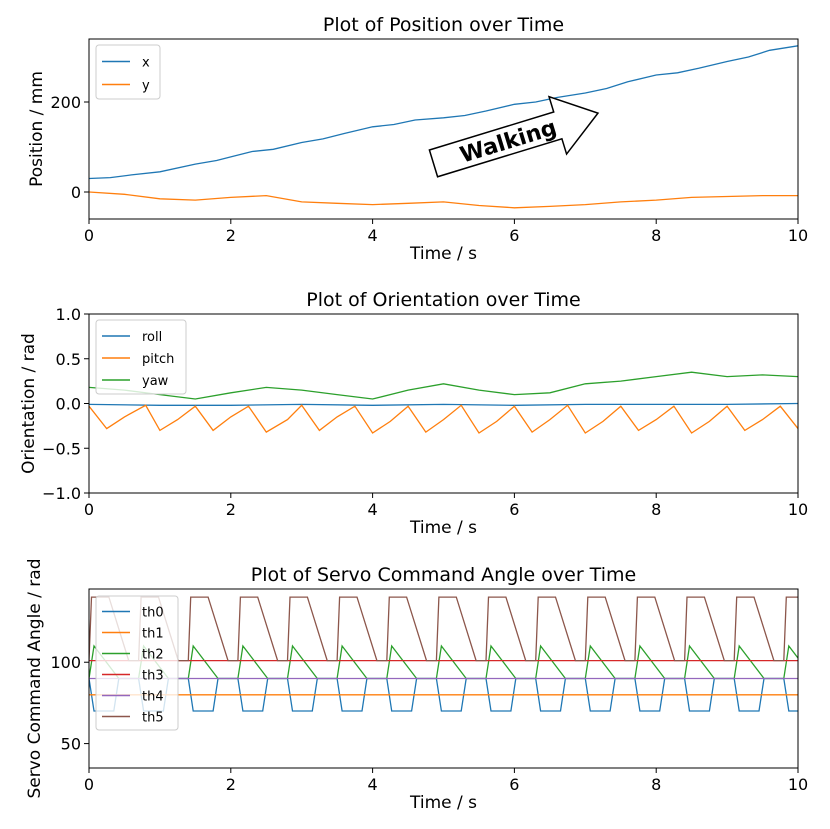 This screenshot has width=830, height=829. What do you see at coordinates (146, 63) in the screenshot?
I see `legend-label-x: x` at bounding box center [146, 63].